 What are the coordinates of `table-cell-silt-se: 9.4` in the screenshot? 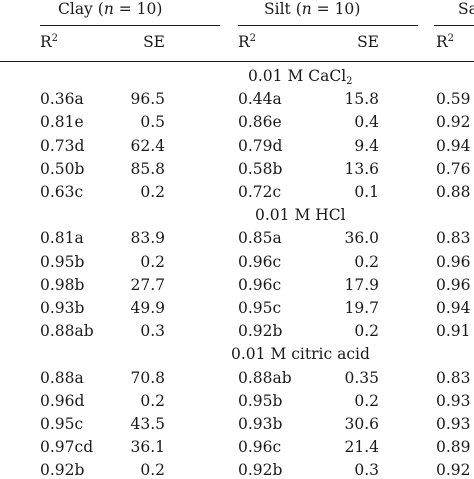 It's located at (366, 146).